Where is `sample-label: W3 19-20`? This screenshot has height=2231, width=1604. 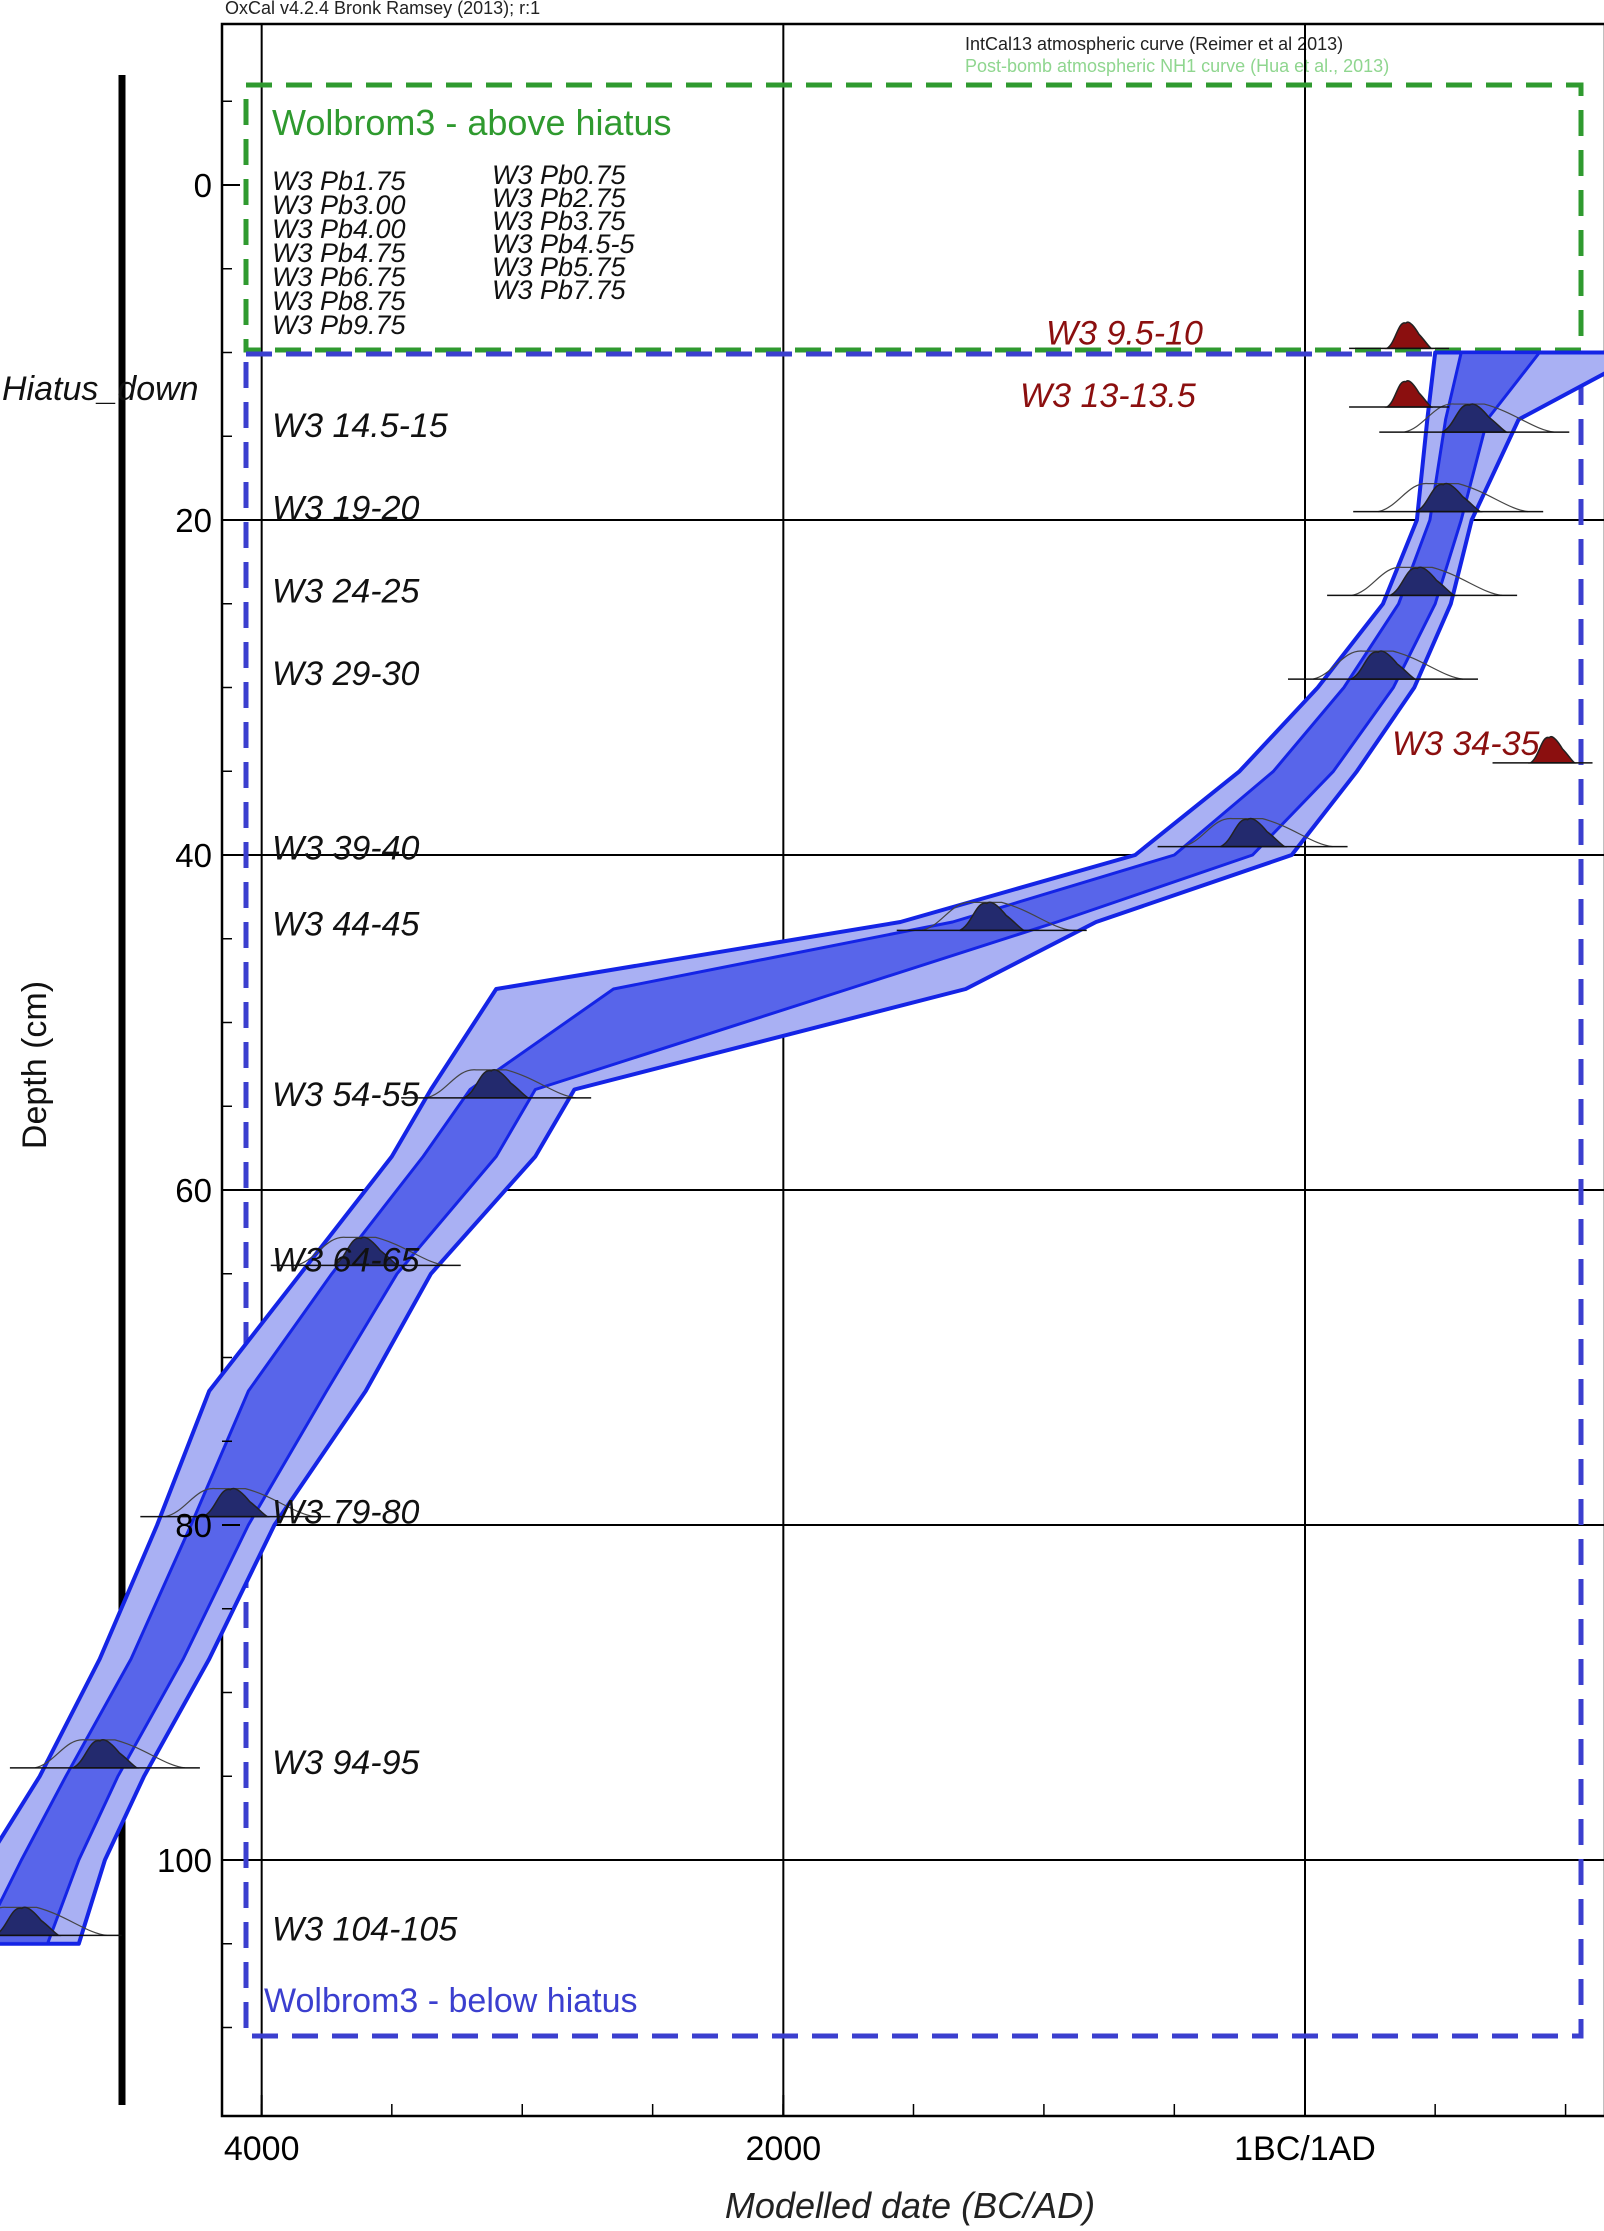
sample-label: W3 19-20 is located at coordinates (345, 509).